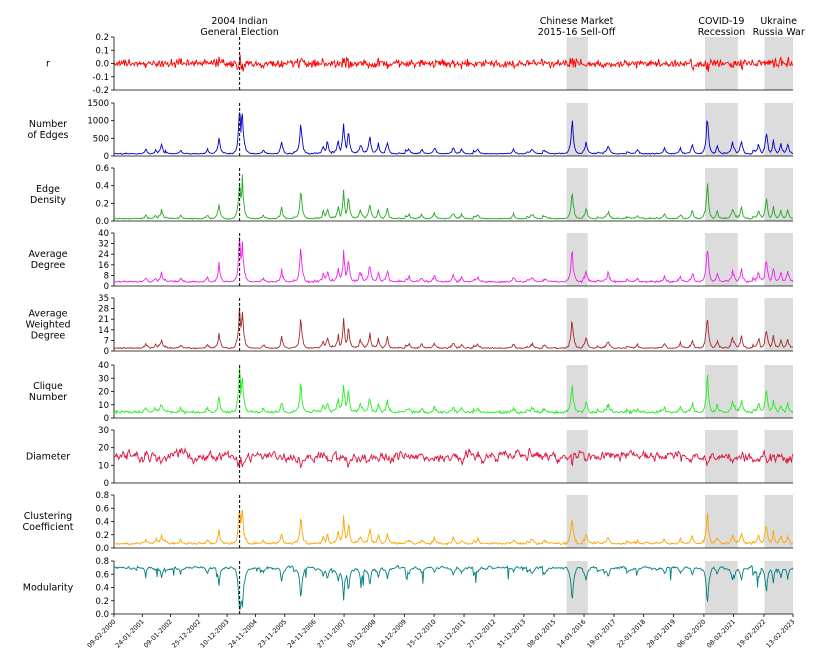 The height and width of the screenshot is (670, 831). I want to click on annotation-label: Recession, so click(721, 32).